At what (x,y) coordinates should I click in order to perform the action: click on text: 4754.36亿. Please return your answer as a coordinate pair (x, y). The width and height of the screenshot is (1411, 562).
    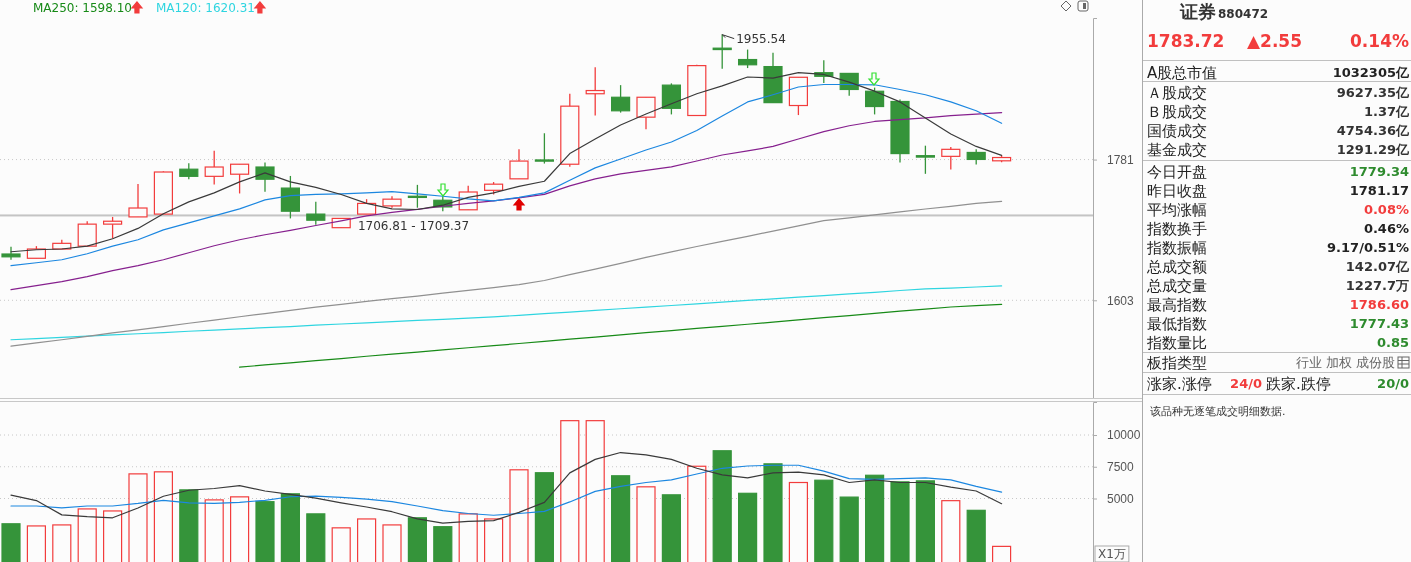
    Looking at the image, I should click on (1372, 130).